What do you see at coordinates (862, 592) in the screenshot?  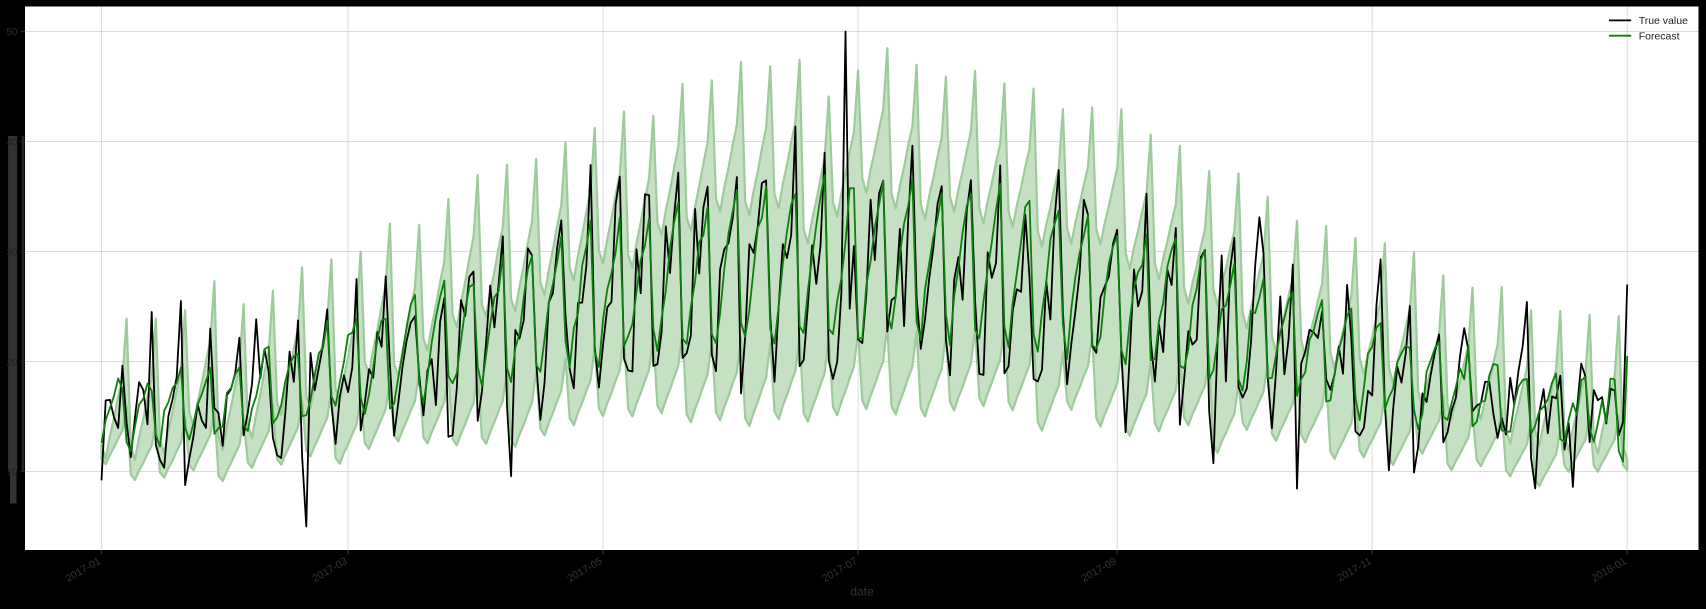 I see `svg-text: date` at bounding box center [862, 592].